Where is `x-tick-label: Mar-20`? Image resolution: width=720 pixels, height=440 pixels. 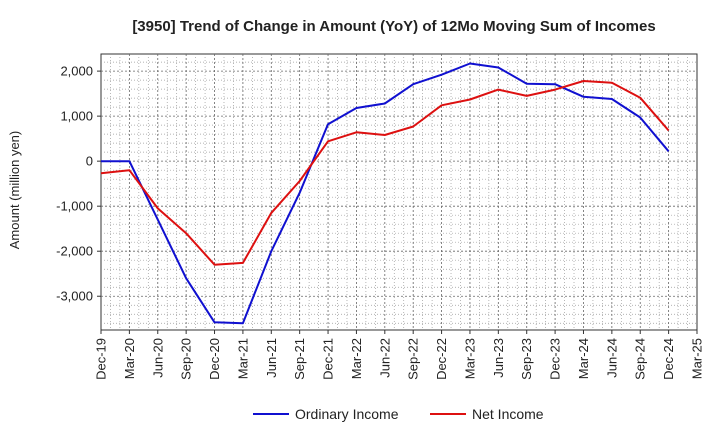
x-tick-label: Mar-20 is located at coordinates (129, 358).